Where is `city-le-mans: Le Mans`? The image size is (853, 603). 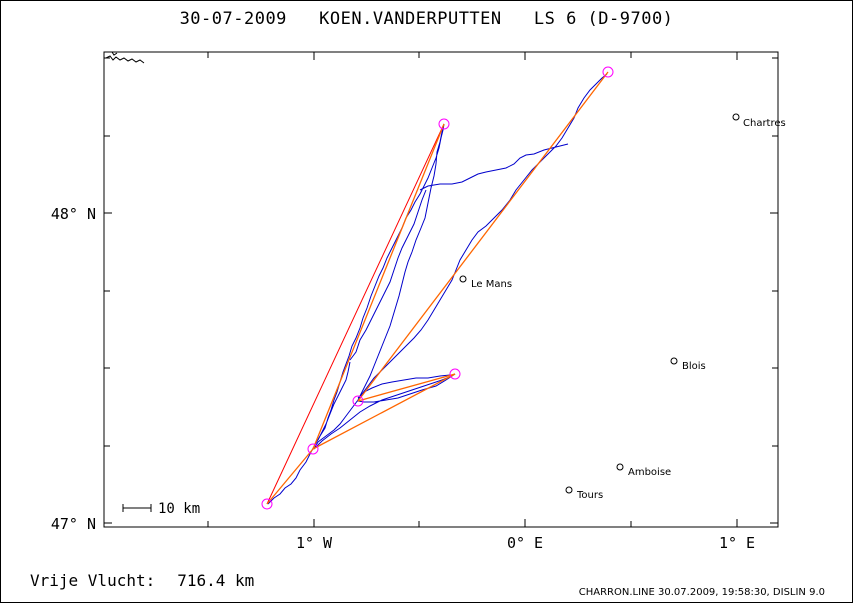
city-le-mans: Le Mans is located at coordinates (485, 282).